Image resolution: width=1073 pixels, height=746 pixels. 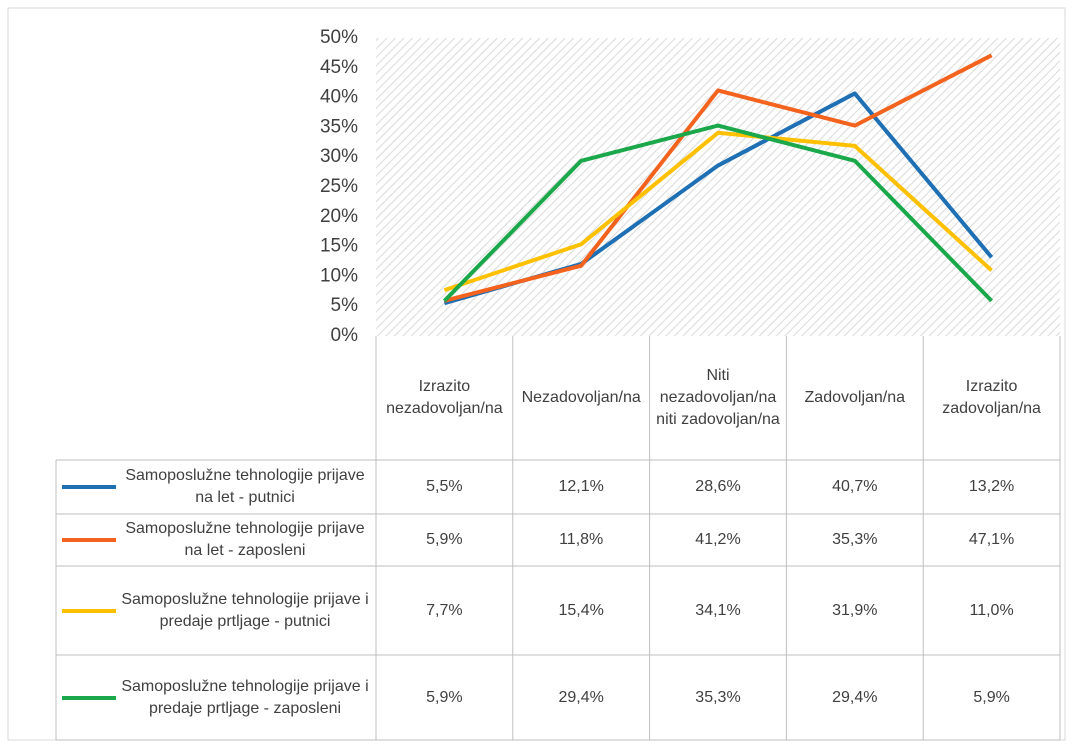 What do you see at coordinates (581, 610) in the screenshot?
I see `table-value: 15,4%` at bounding box center [581, 610].